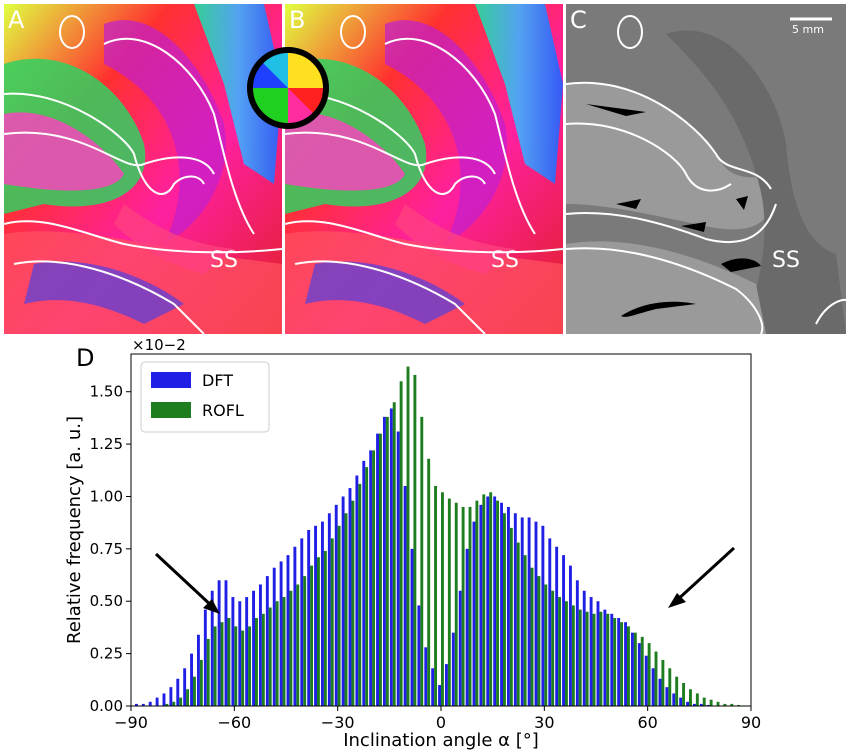 The height and width of the screenshot is (754, 850). I want to click on color-wheel-icon, so click(288, 88).